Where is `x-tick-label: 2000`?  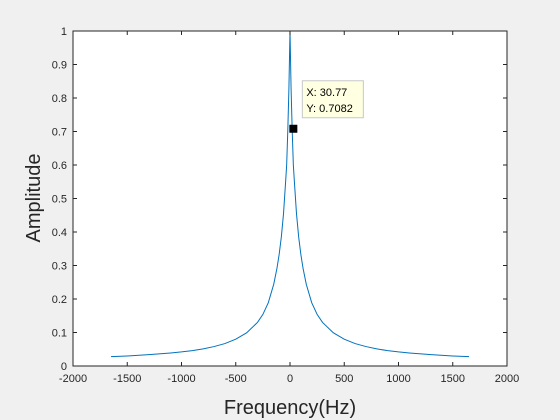
x-tick-label: 2000 is located at coordinates (507, 379).